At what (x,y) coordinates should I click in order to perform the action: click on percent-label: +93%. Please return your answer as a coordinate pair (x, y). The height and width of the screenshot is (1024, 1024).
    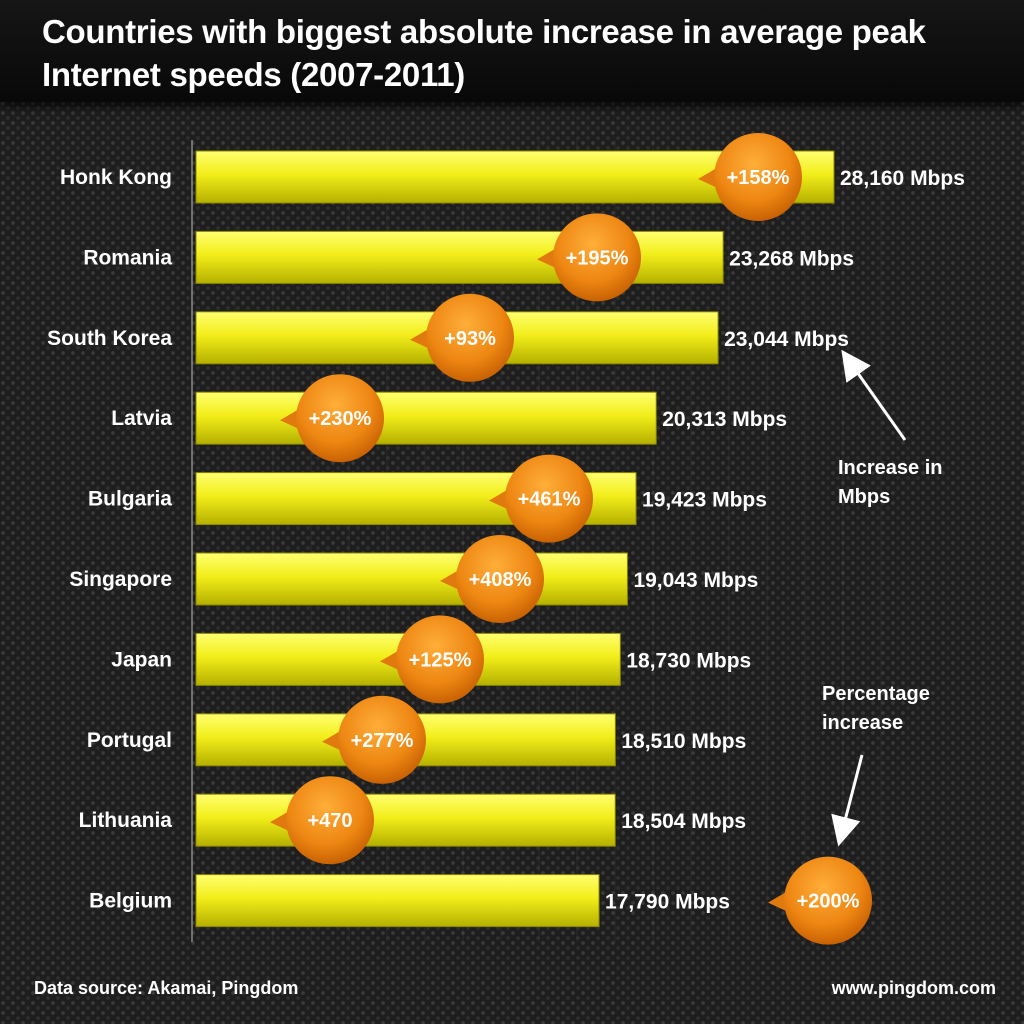
    Looking at the image, I should click on (470, 339).